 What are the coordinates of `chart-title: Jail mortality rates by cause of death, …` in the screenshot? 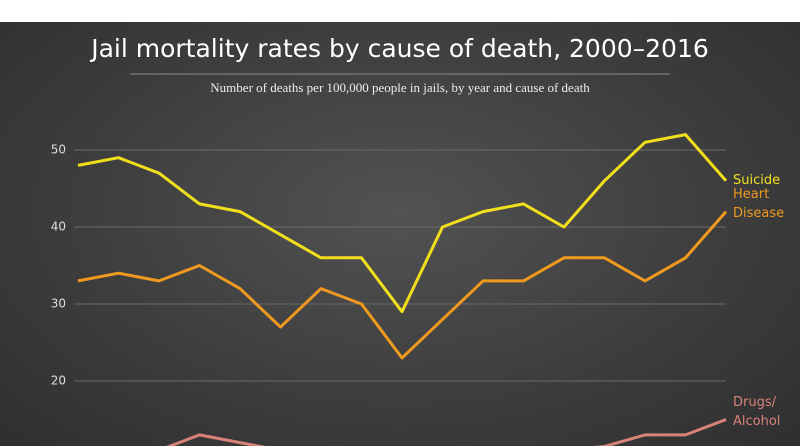 It's located at (399, 48).